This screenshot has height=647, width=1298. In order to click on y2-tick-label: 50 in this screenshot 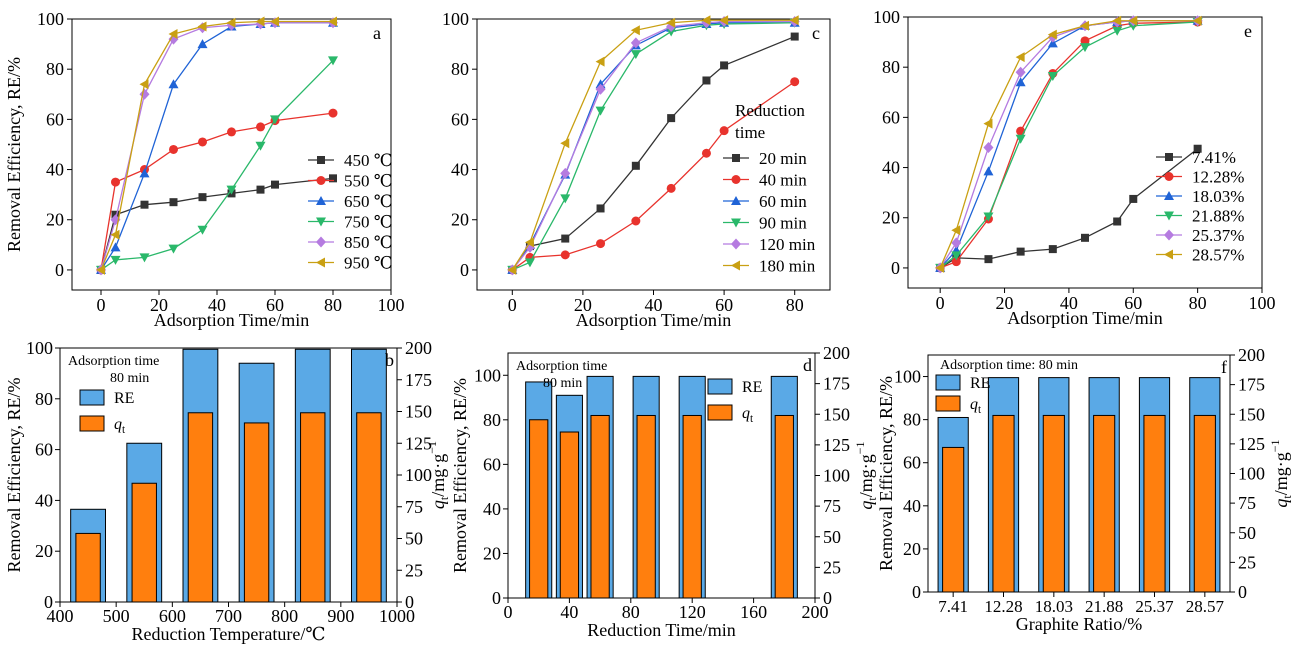, I will do `click(832, 537)`.